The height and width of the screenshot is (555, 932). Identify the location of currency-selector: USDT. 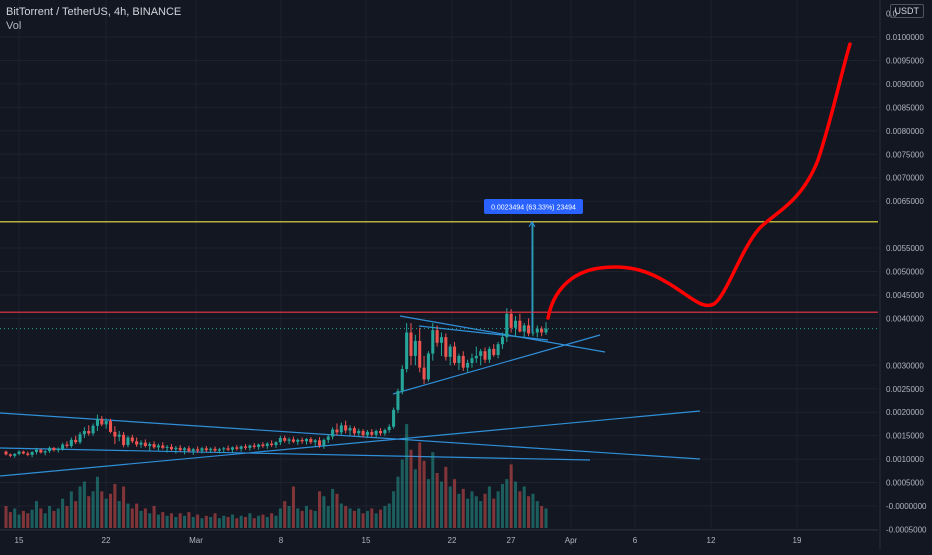
(906, 11).